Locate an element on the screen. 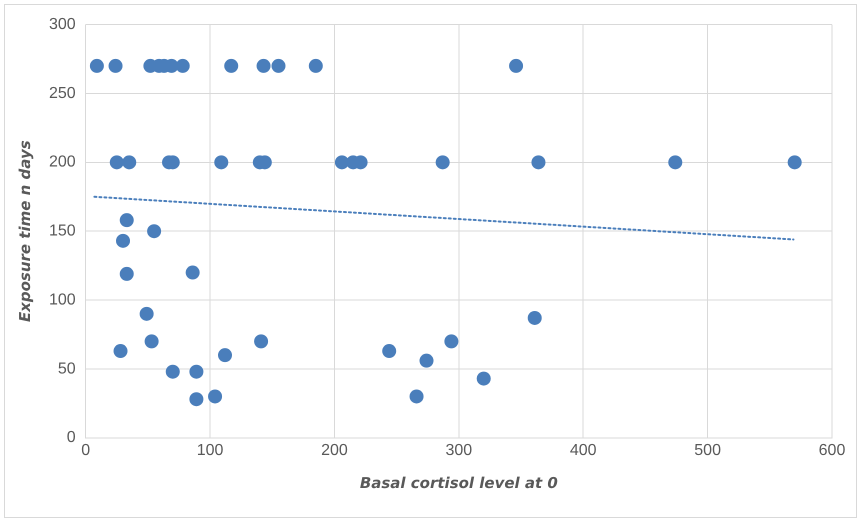  x-tick-label: 200 is located at coordinates (334, 450).